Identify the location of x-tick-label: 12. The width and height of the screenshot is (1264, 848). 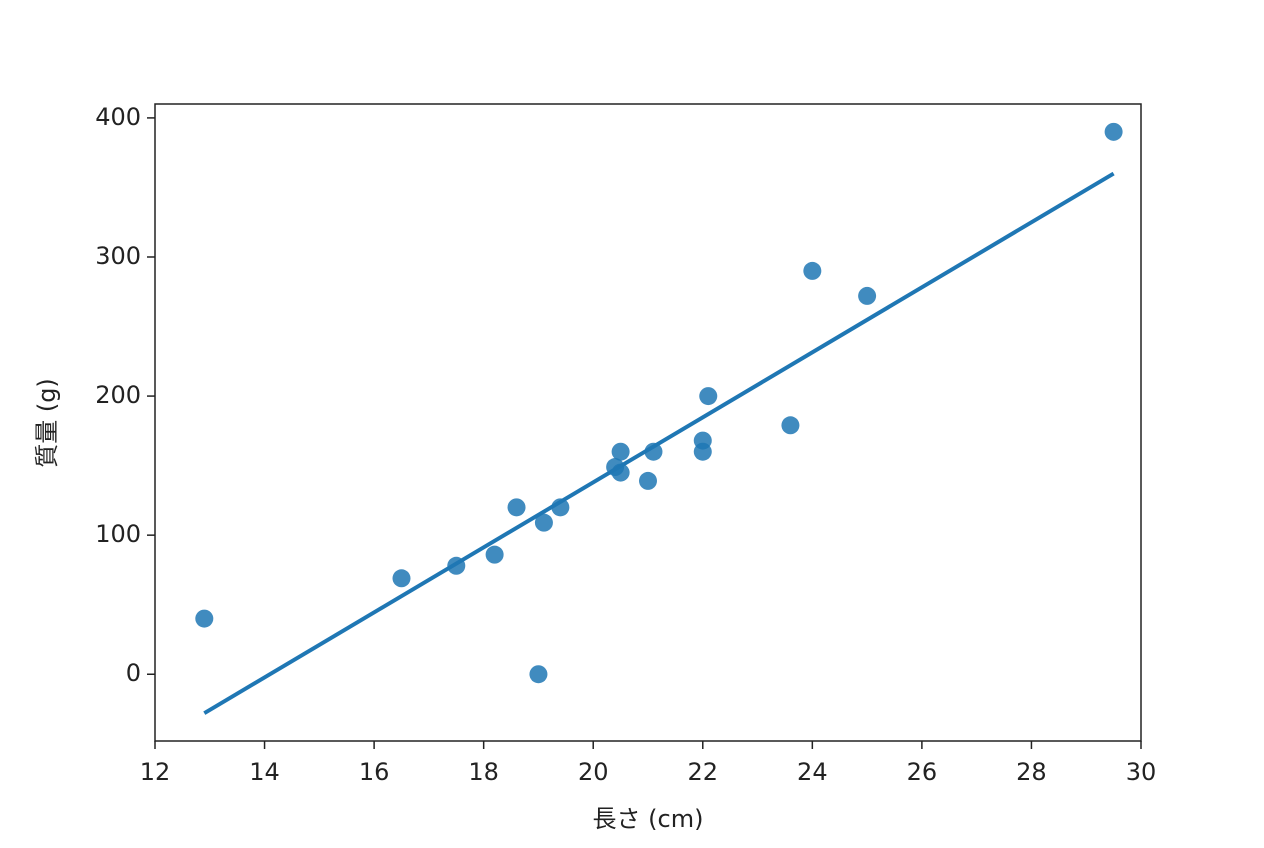
(155, 772).